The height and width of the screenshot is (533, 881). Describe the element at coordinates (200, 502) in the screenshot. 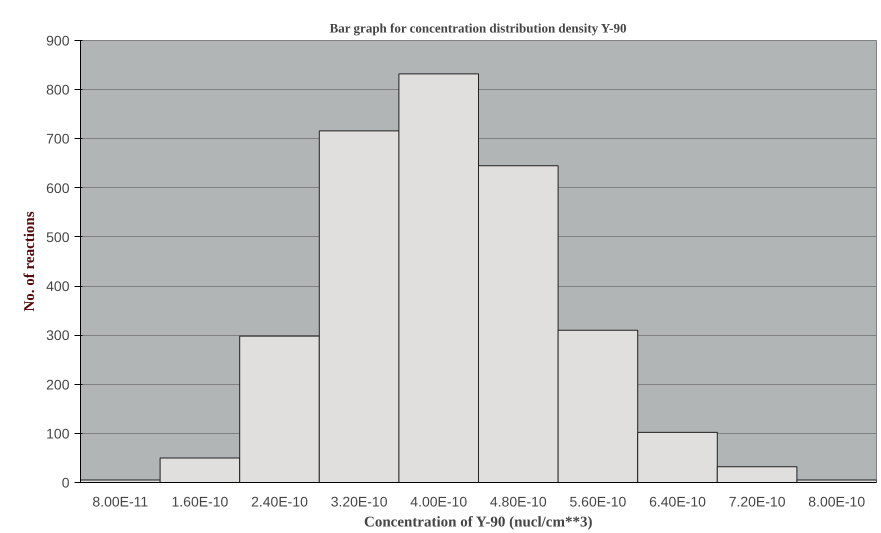

I see `x-tick-label: 1.60E-10` at that location.